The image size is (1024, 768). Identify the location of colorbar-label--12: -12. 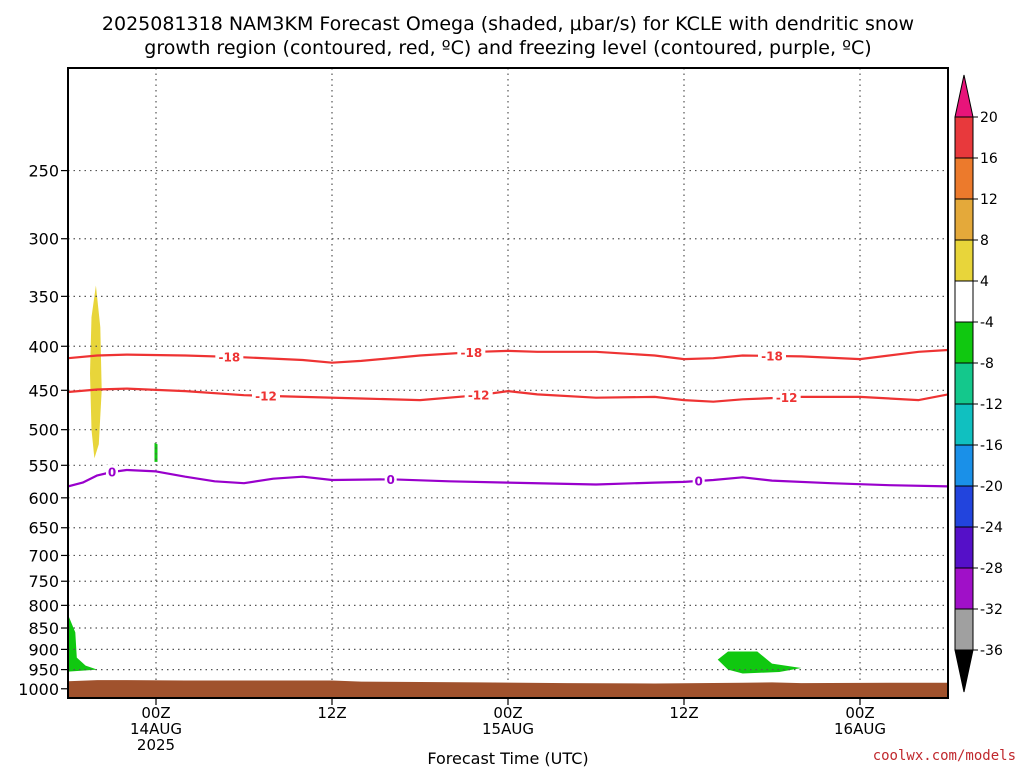
(991, 405).